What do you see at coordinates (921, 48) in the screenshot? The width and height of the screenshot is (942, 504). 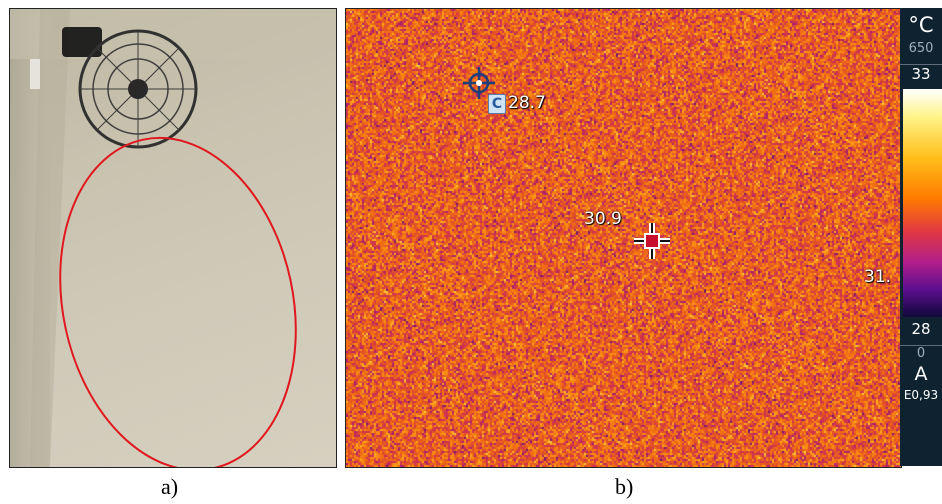 I see `scale-range-top: 650` at bounding box center [921, 48].